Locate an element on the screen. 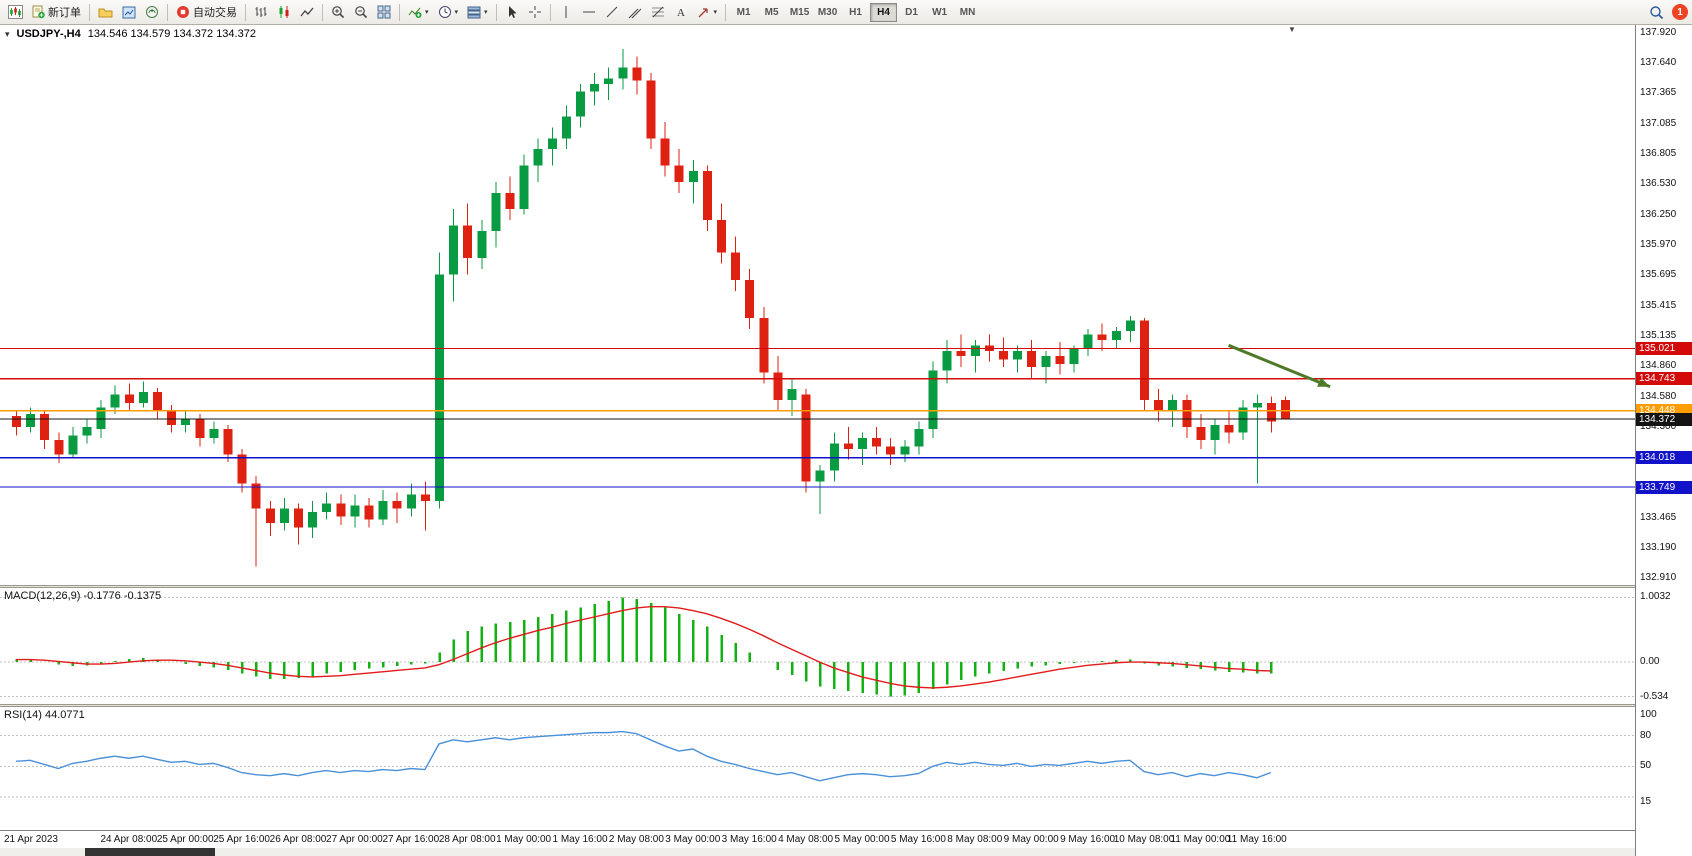 The width and height of the screenshot is (1692, 856). time-axis-label: 9 May 00:00 is located at coordinates (1031, 839).